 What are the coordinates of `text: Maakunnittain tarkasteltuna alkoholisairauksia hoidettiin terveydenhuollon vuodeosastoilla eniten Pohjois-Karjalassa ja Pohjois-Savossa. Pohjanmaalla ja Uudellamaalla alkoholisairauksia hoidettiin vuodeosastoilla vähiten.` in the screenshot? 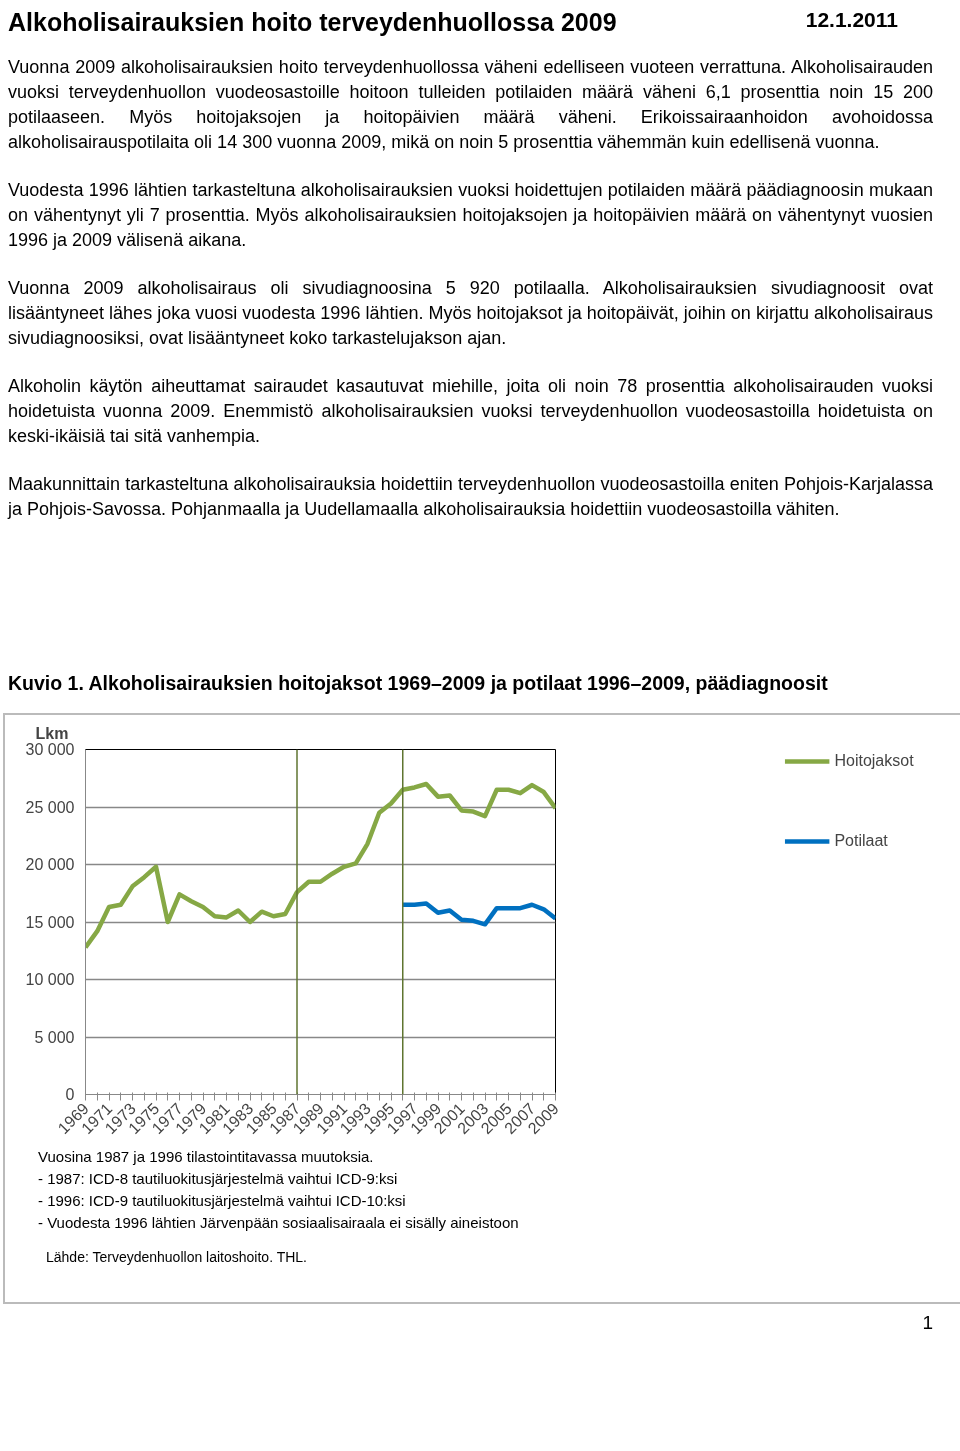 It's located at (470, 497).